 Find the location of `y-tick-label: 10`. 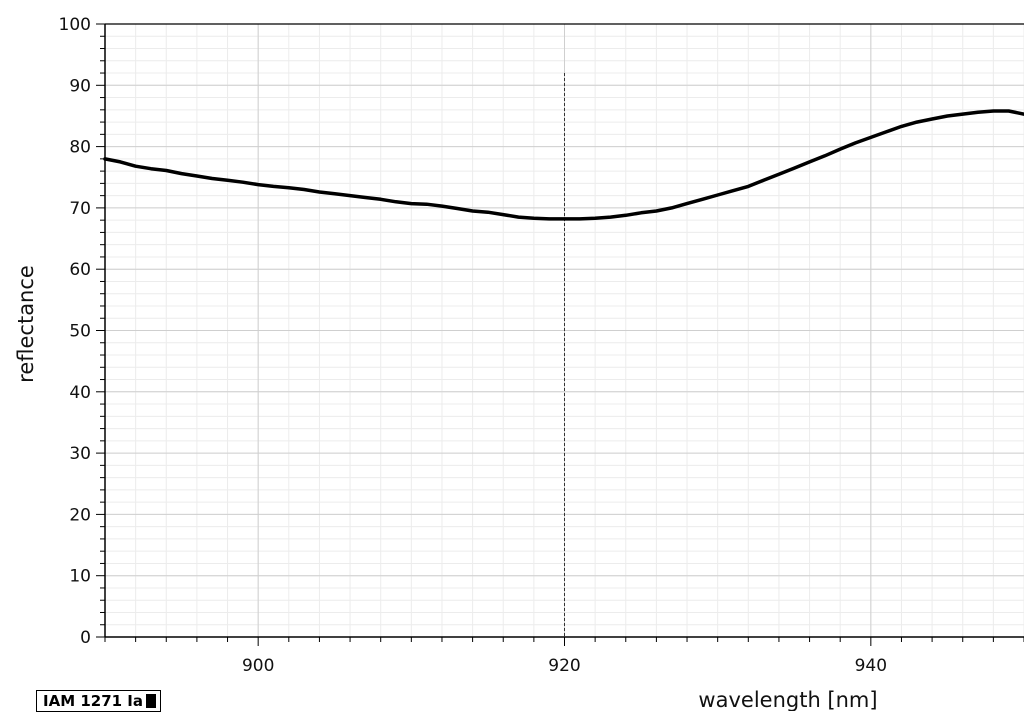

y-tick-label: 10 is located at coordinates (80, 577).